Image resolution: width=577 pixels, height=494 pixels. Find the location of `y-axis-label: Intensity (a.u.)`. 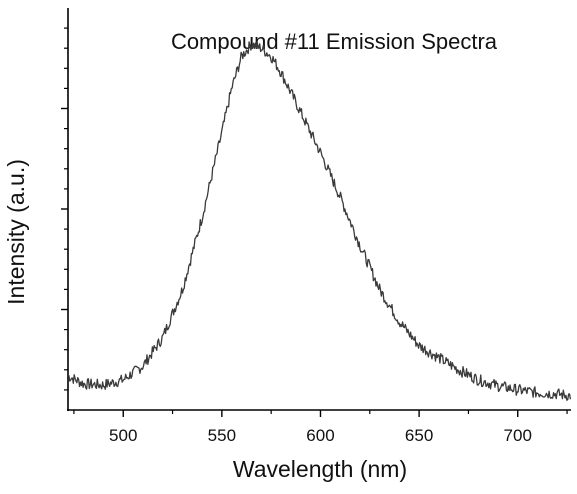

y-axis-label: Intensity (a.u.) is located at coordinates (16, 232).